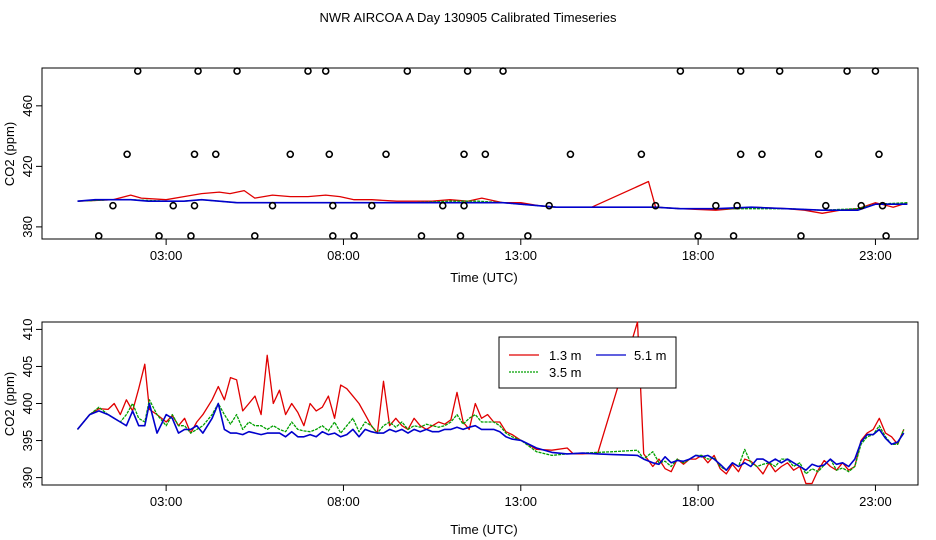 Image resolution: width=936 pixels, height=540 pixels. What do you see at coordinates (27, 106) in the screenshot?
I see `y-tick-label: 460` at bounding box center [27, 106].